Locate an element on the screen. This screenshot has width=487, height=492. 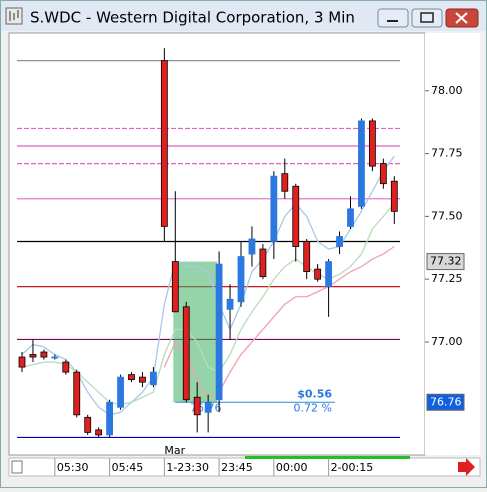
y-tick-label: 77.25 is located at coordinates (447, 278).